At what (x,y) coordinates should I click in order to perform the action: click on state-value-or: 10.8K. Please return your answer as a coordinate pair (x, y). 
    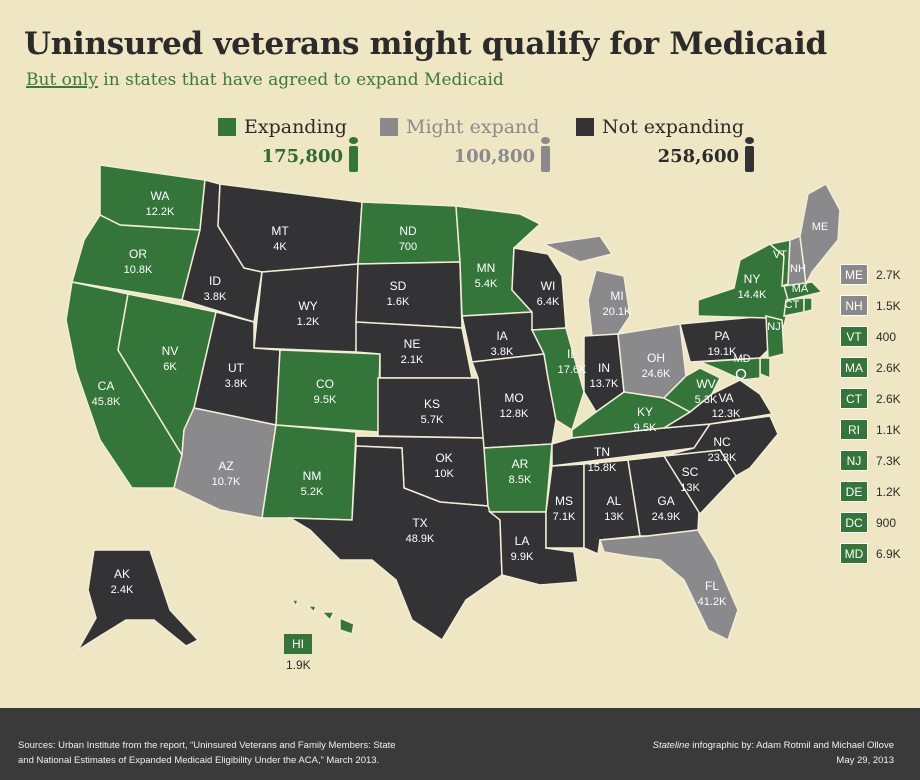
    Looking at the image, I should click on (138, 270).